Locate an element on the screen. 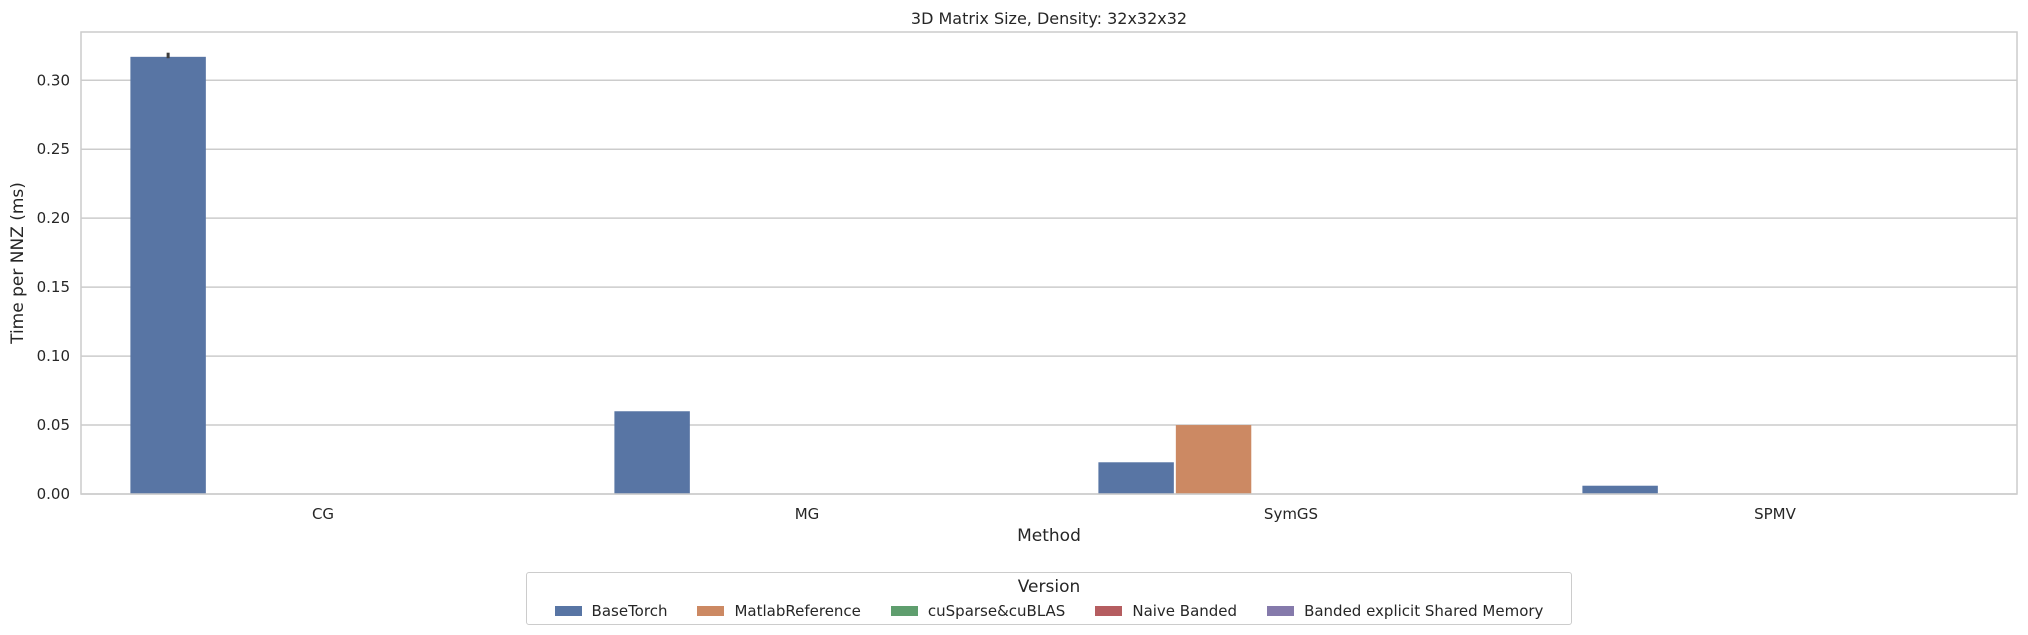  legend-item: MatlabReference is located at coordinates (779, 611).